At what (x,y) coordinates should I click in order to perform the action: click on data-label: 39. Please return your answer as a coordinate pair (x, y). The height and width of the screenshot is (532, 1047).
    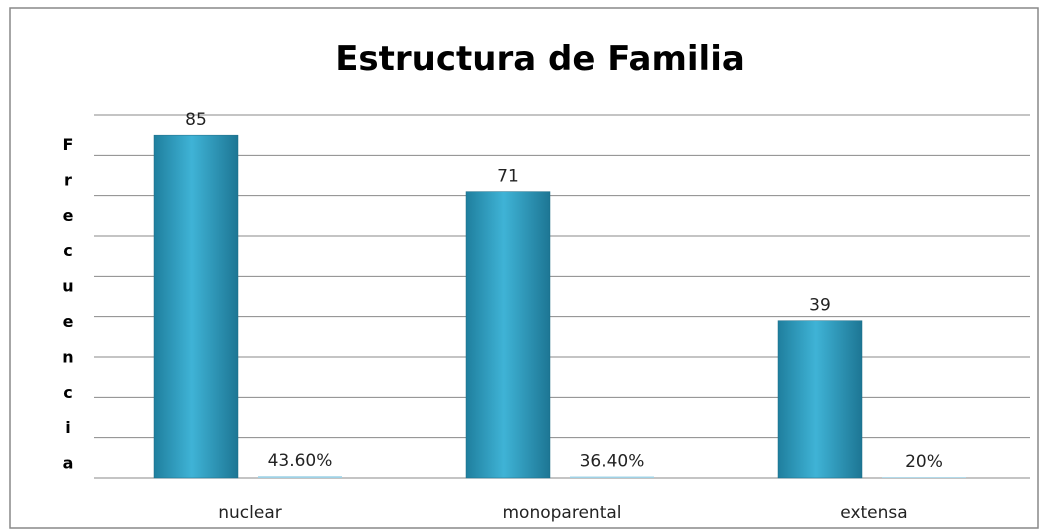
    Looking at the image, I should click on (820, 306).